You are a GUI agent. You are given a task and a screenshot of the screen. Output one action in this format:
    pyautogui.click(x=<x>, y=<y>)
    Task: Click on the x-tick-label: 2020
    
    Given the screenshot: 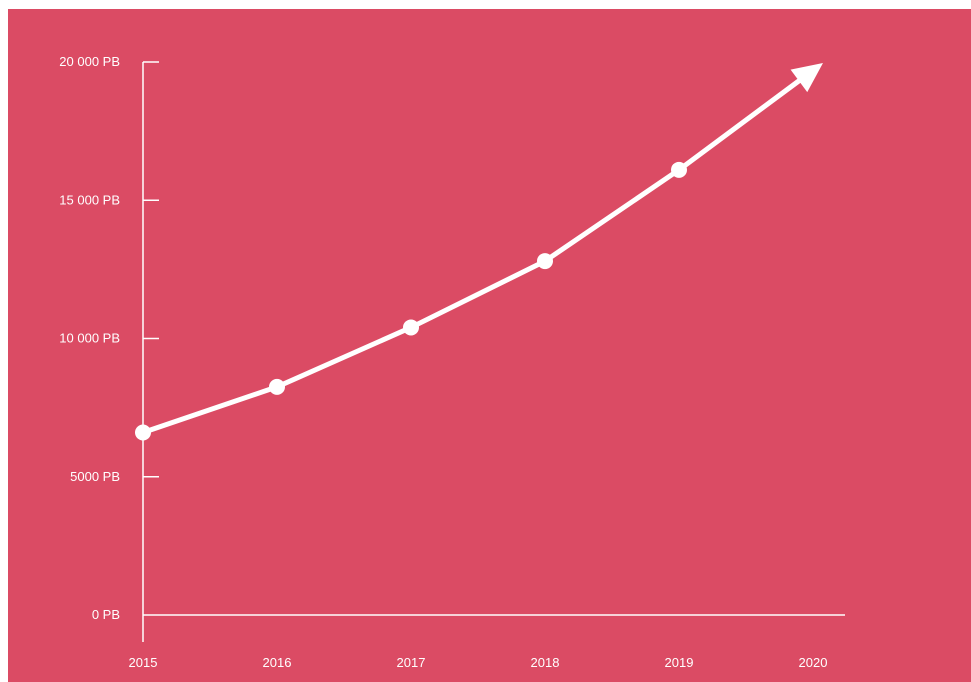 What is the action you would take?
    pyautogui.click(x=813, y=662)
    